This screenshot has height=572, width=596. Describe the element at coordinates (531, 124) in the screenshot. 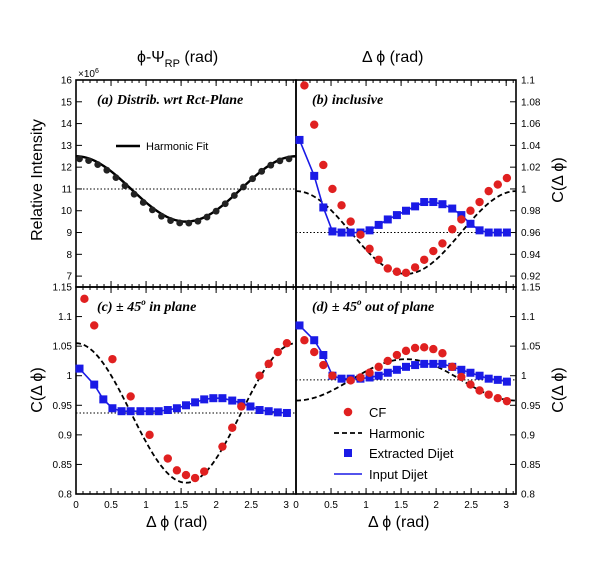

I see `y-tick-label: 1.06` at that location.